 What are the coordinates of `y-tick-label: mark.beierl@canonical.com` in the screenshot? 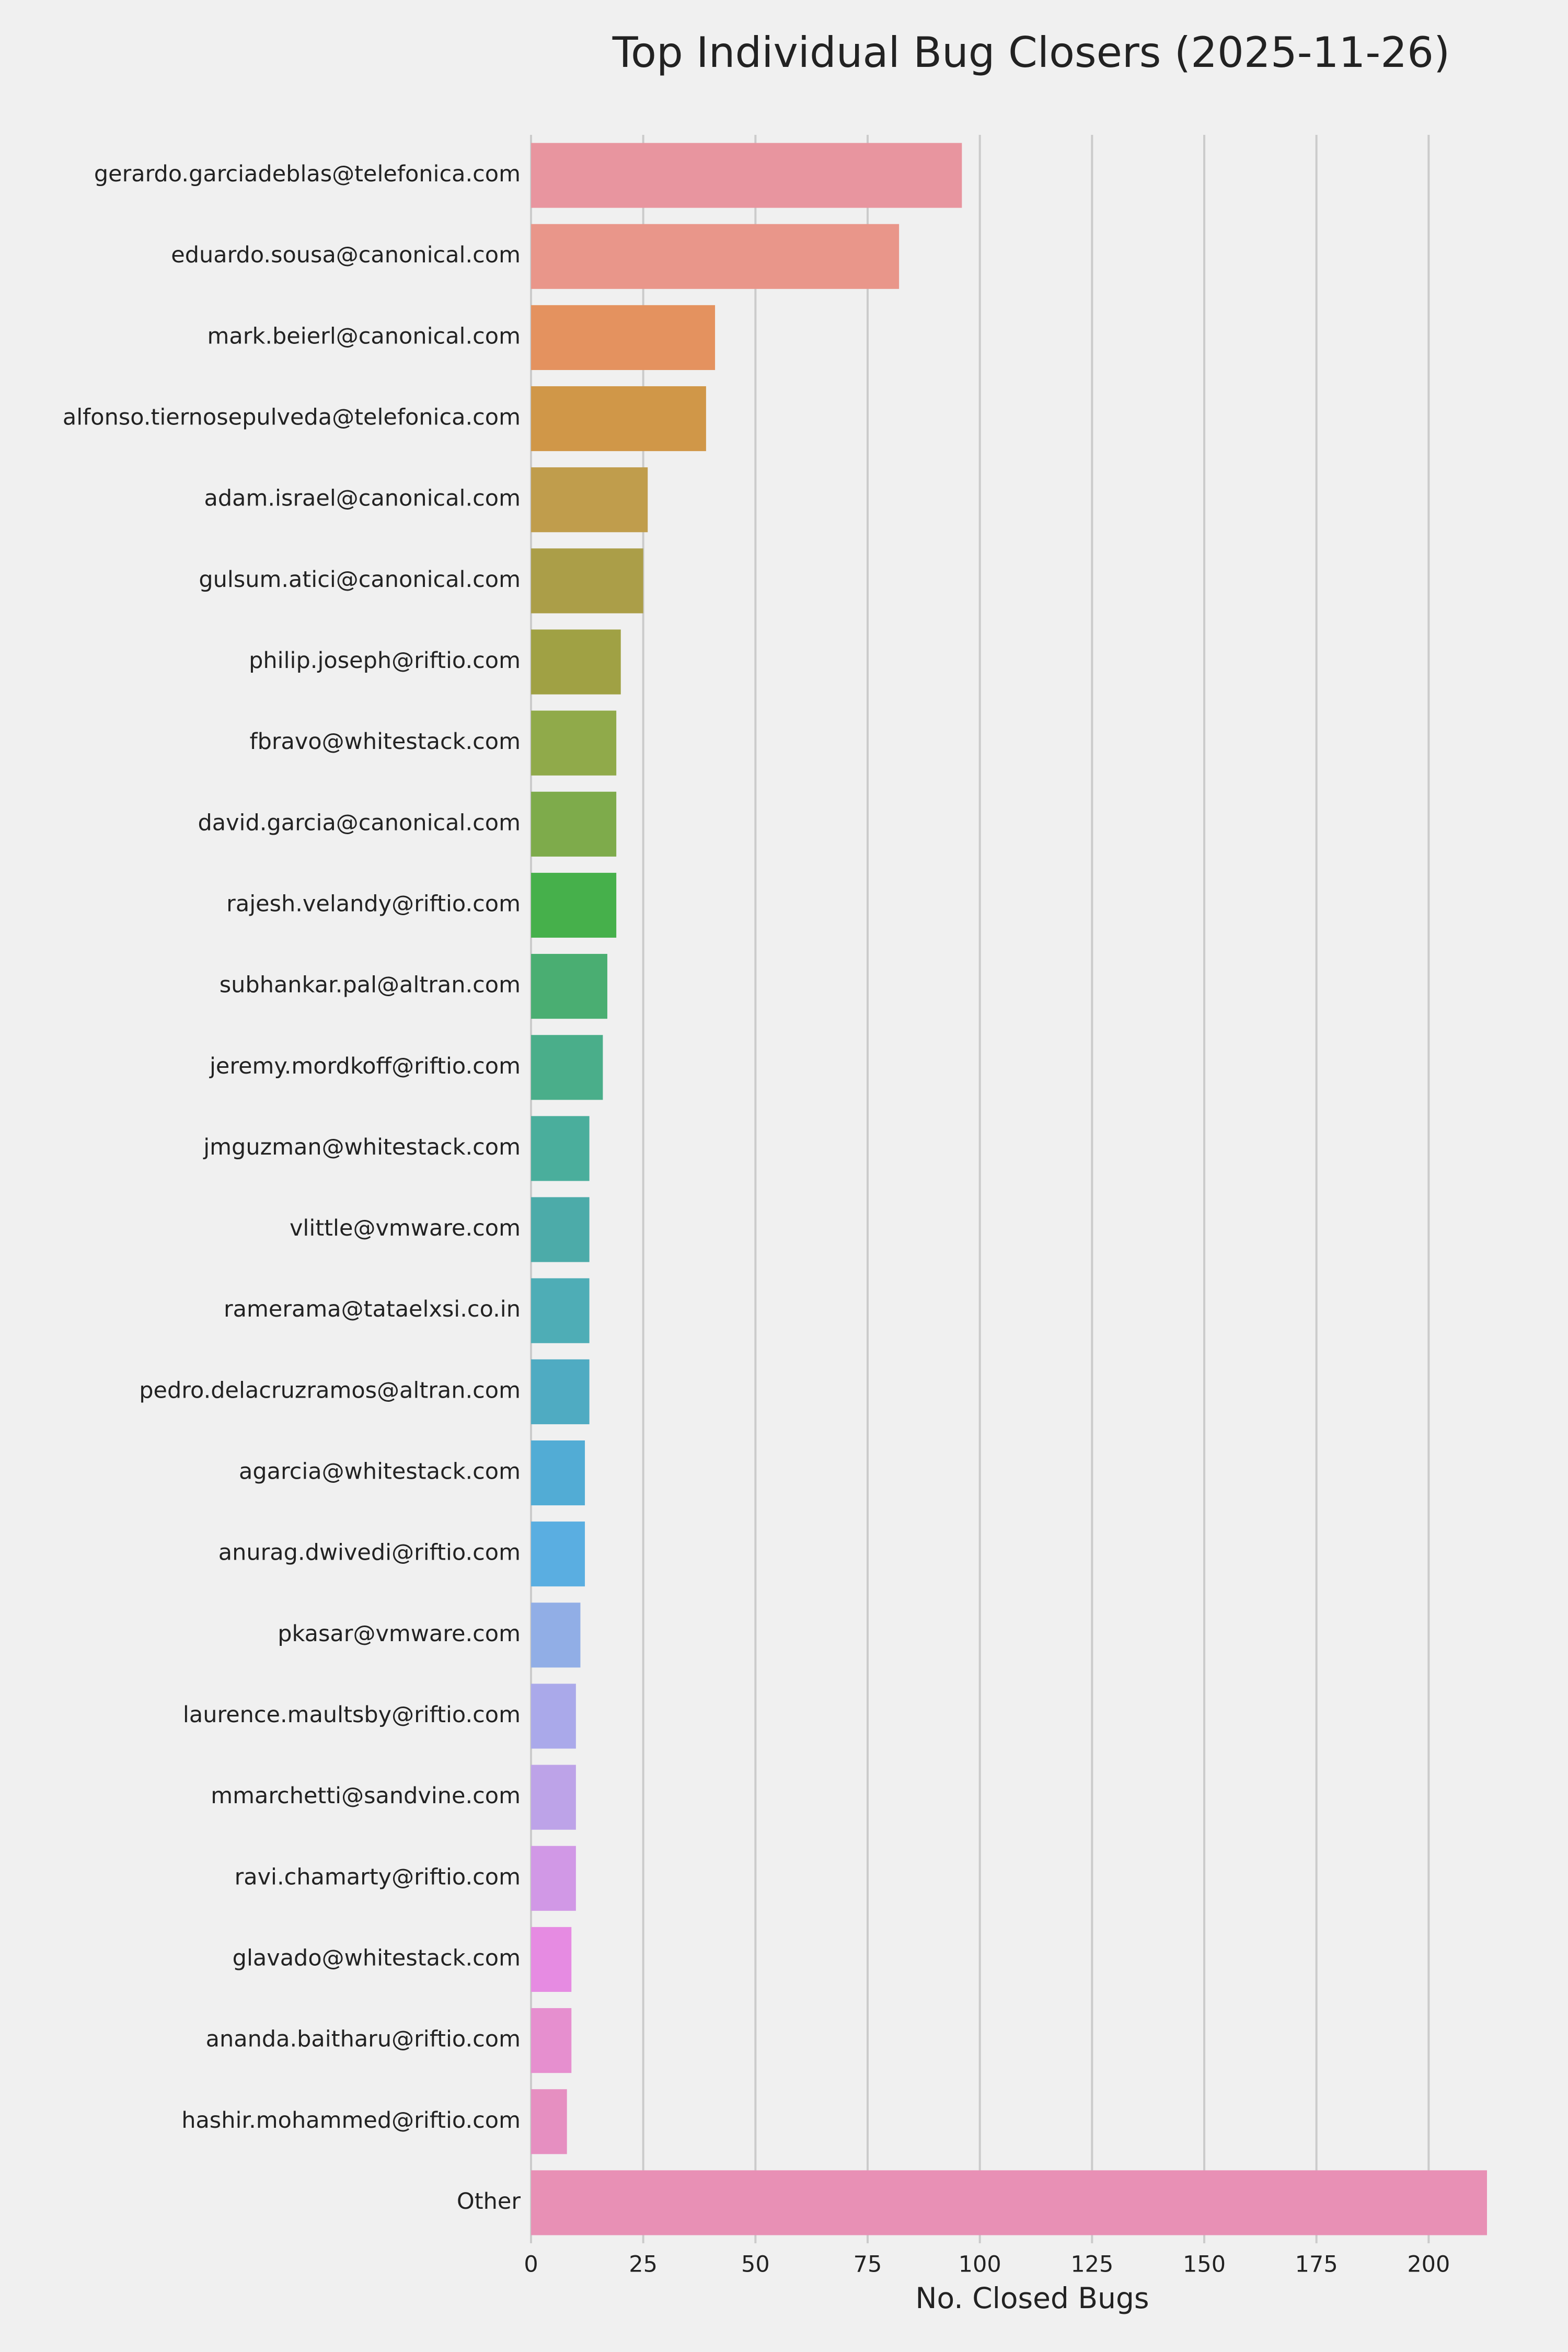 It's located at (364, 336).